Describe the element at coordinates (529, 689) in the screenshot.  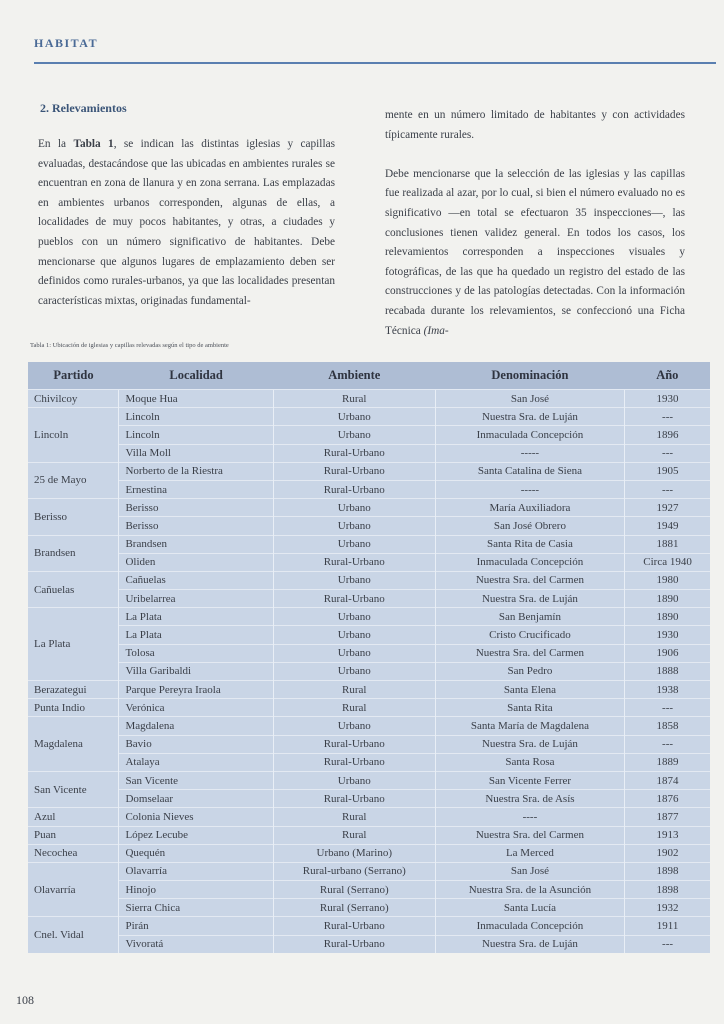
I see `table-cell: Santa Elena` at that location.